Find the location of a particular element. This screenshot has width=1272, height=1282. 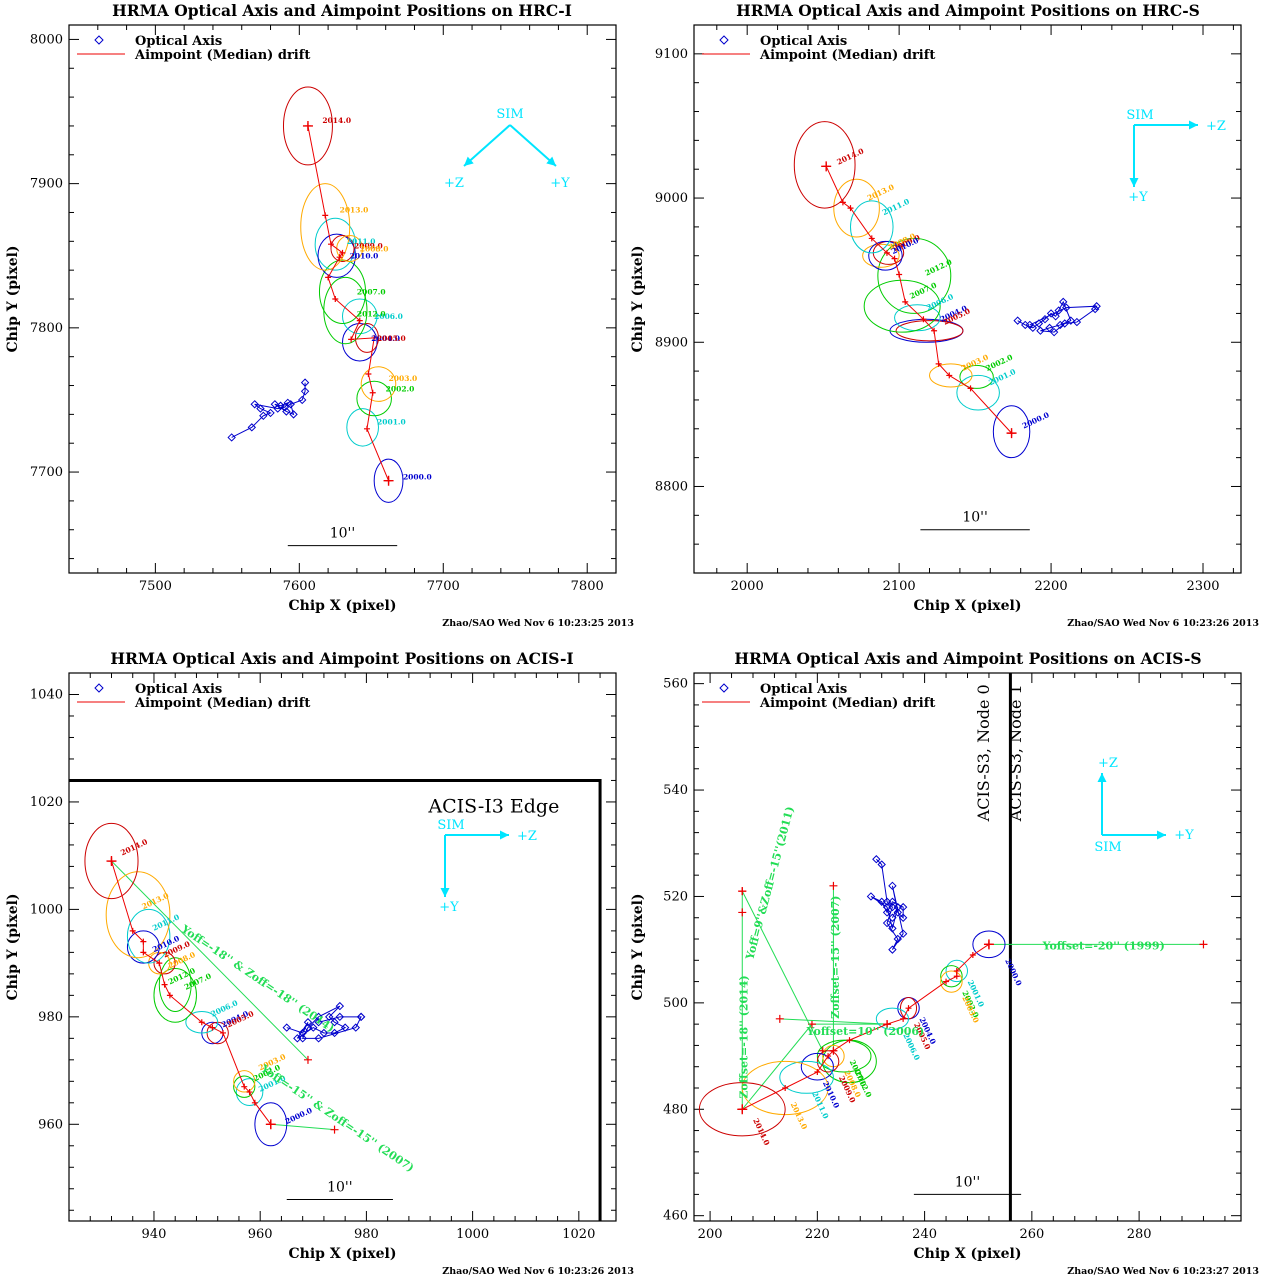

y-axis-label: Chip Y (pixel) is located at coordinates (638, 946).